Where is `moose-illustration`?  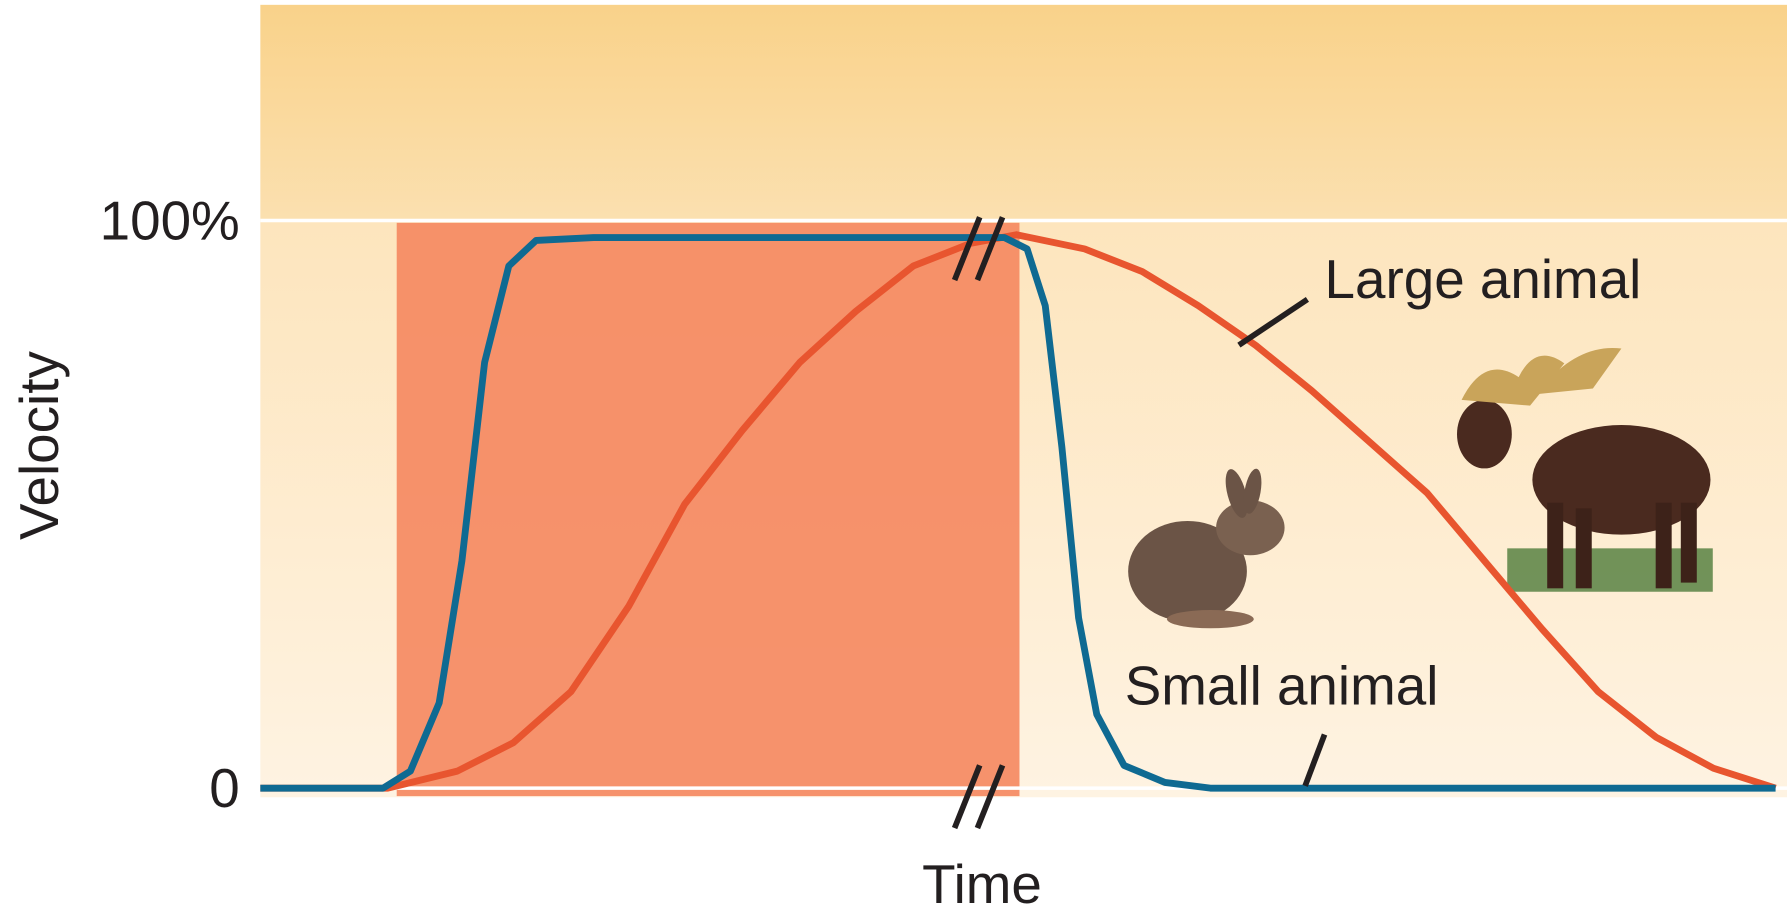
moose-illustration is located at coordinates (1585, 469).